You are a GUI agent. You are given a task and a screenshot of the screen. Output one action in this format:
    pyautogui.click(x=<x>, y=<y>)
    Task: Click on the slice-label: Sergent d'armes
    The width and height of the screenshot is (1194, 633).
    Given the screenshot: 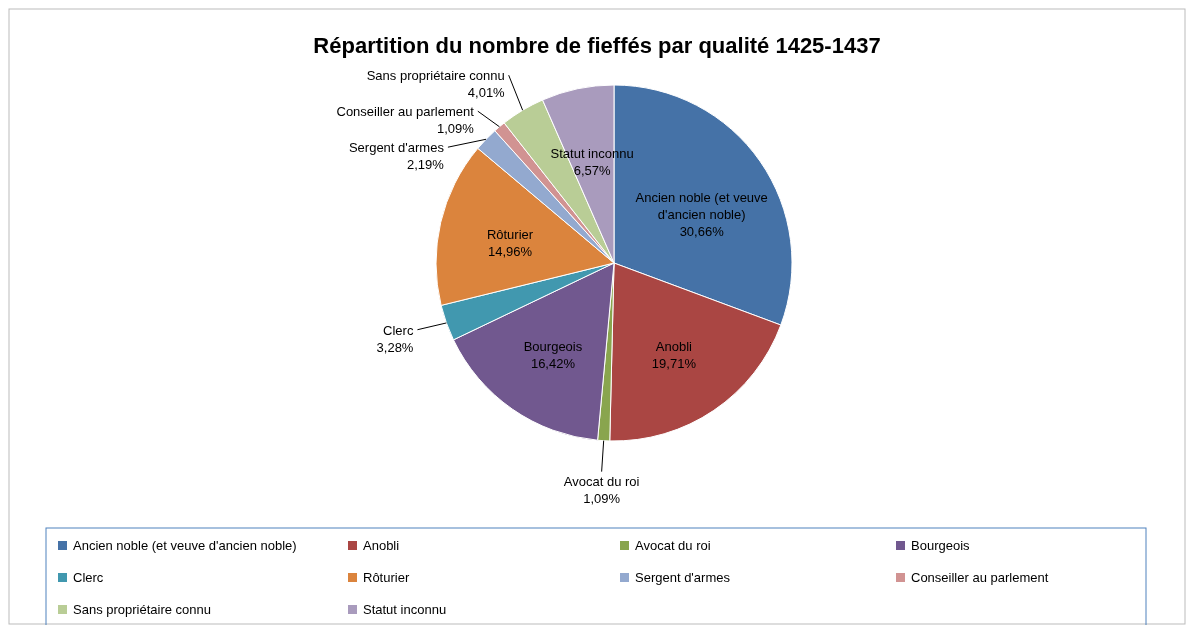 What is the action you would take?
    pyautogui.click(x=396, y=148)
    